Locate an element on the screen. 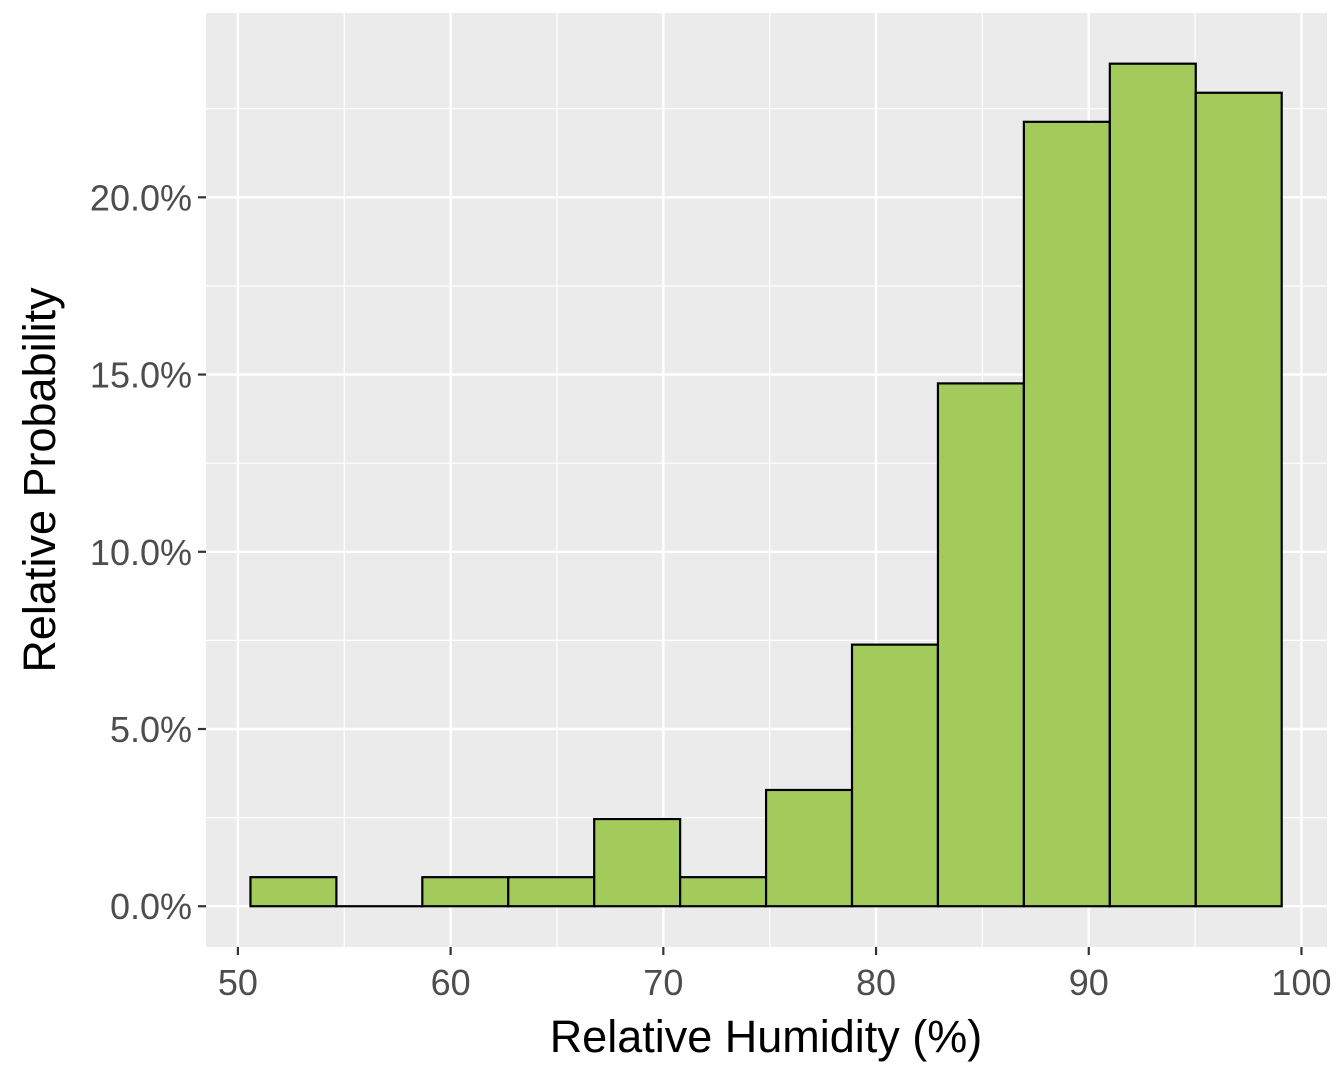 The height and width of the screenshot is (1075, 1344). y-tick-label: 20.0% is located at coordinates (141, 197).